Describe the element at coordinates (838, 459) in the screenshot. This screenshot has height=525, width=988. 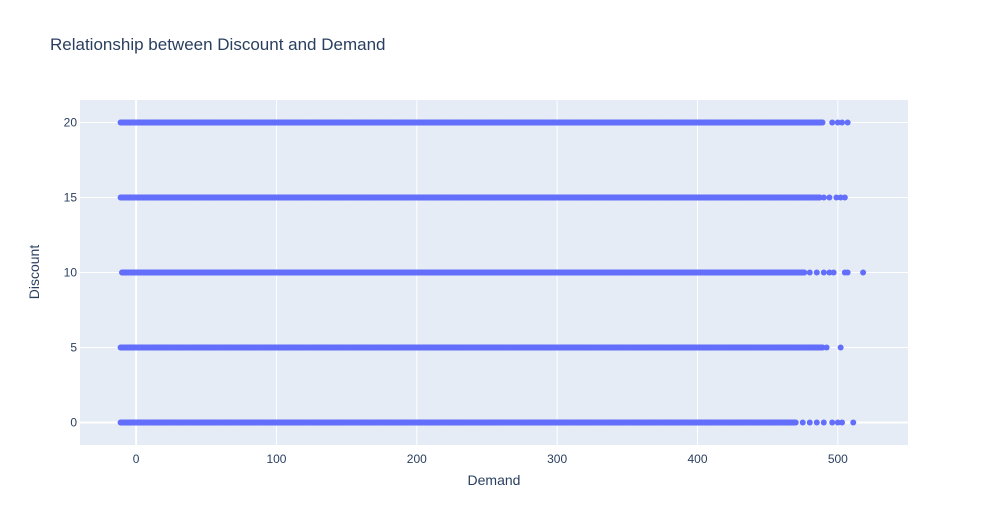
I see `x-tick-label: 500` at that location.